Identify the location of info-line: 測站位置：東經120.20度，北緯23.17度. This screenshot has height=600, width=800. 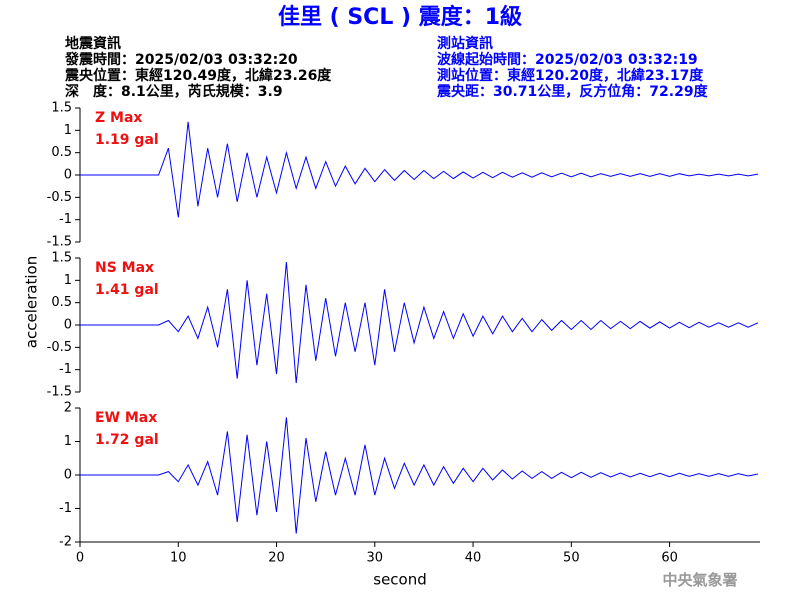
(570, 75).